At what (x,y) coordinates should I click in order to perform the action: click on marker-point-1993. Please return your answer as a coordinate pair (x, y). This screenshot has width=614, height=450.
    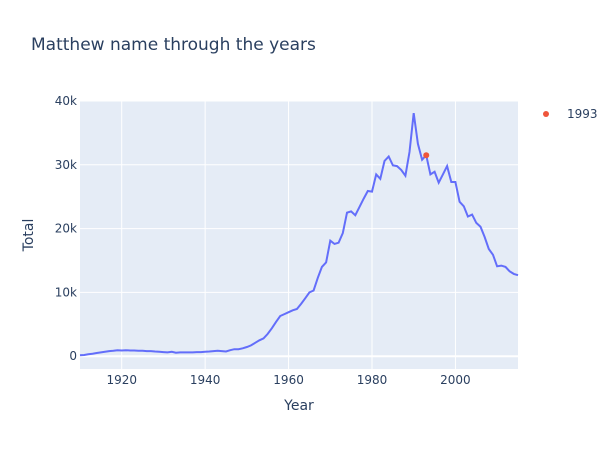
    Looking at the image, I should click on (426, 155).